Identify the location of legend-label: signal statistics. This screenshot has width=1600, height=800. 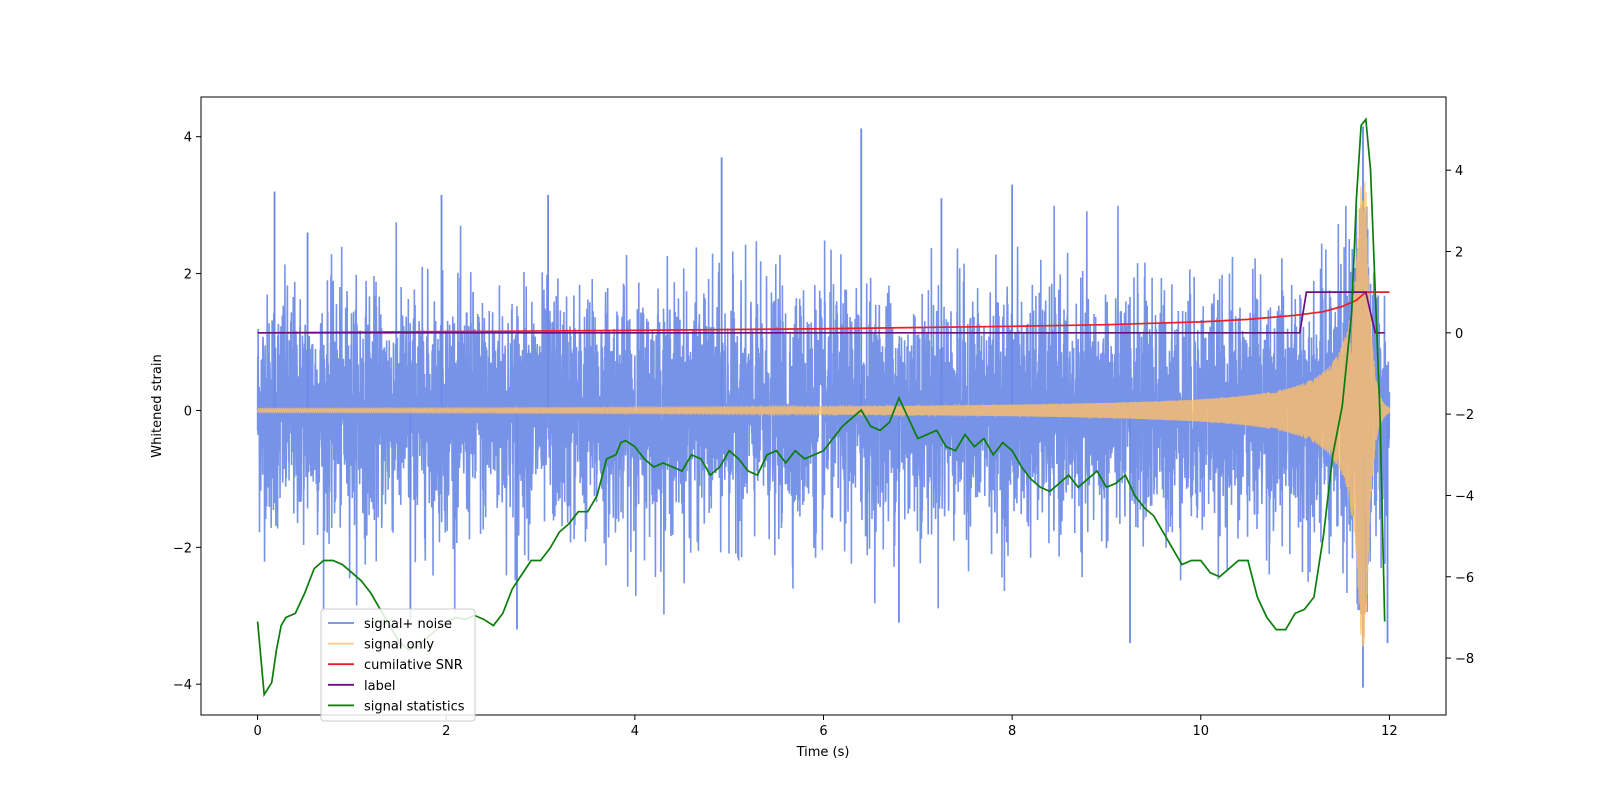
(414, 706).